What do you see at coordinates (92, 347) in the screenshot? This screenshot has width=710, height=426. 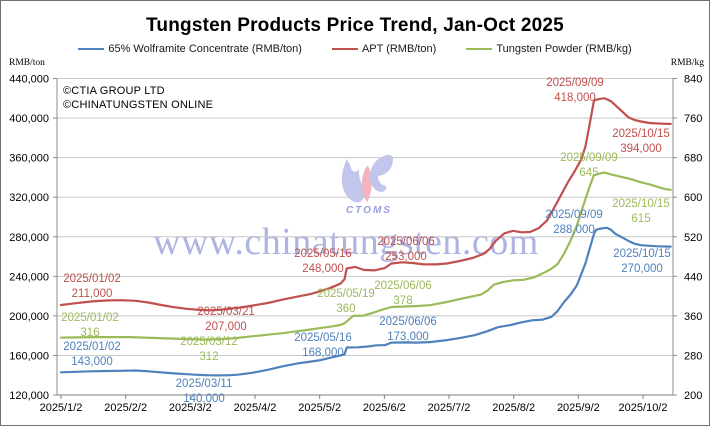 I see `annotation-date-wolframite: 2025/01/02` at bounding box center [92, 347].